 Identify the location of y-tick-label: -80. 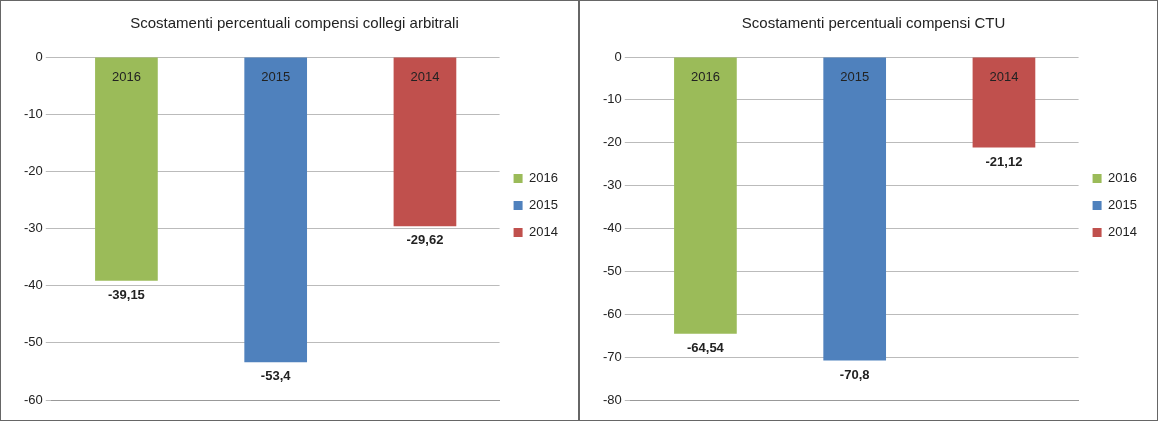
(612, 399).